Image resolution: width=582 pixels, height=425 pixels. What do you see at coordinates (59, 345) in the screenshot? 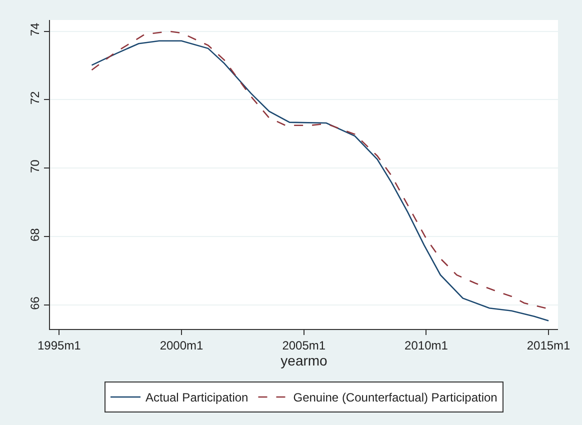
I see `x-tick-label: 1995m1` at bounding box center [59, 345].